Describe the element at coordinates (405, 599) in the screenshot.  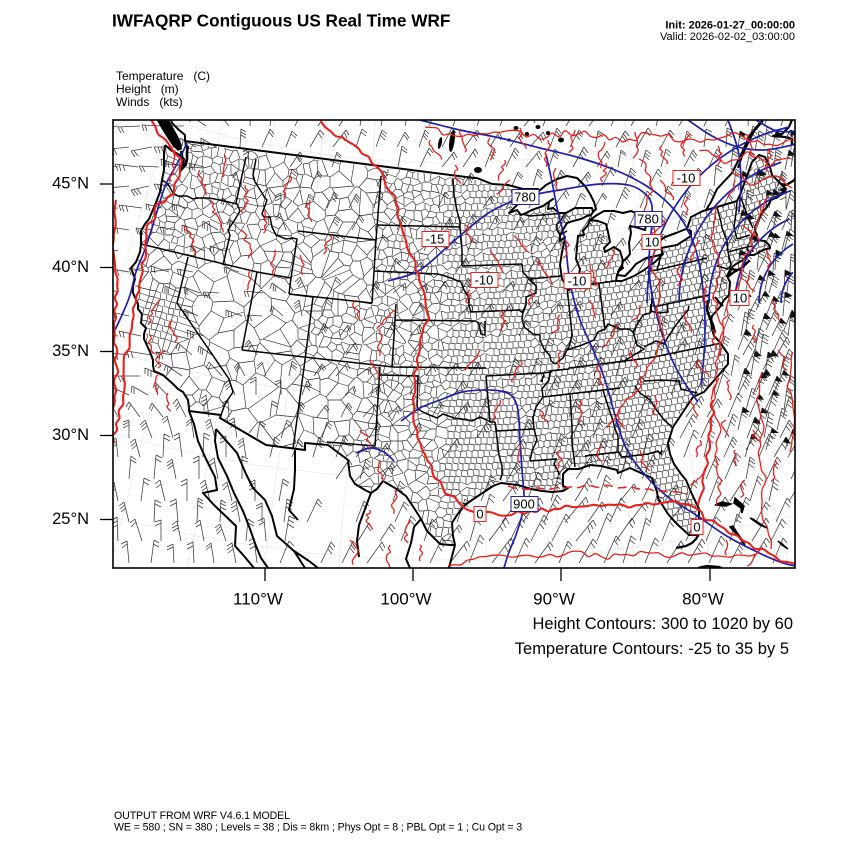
I see `svg-text: 100°W` at that location.